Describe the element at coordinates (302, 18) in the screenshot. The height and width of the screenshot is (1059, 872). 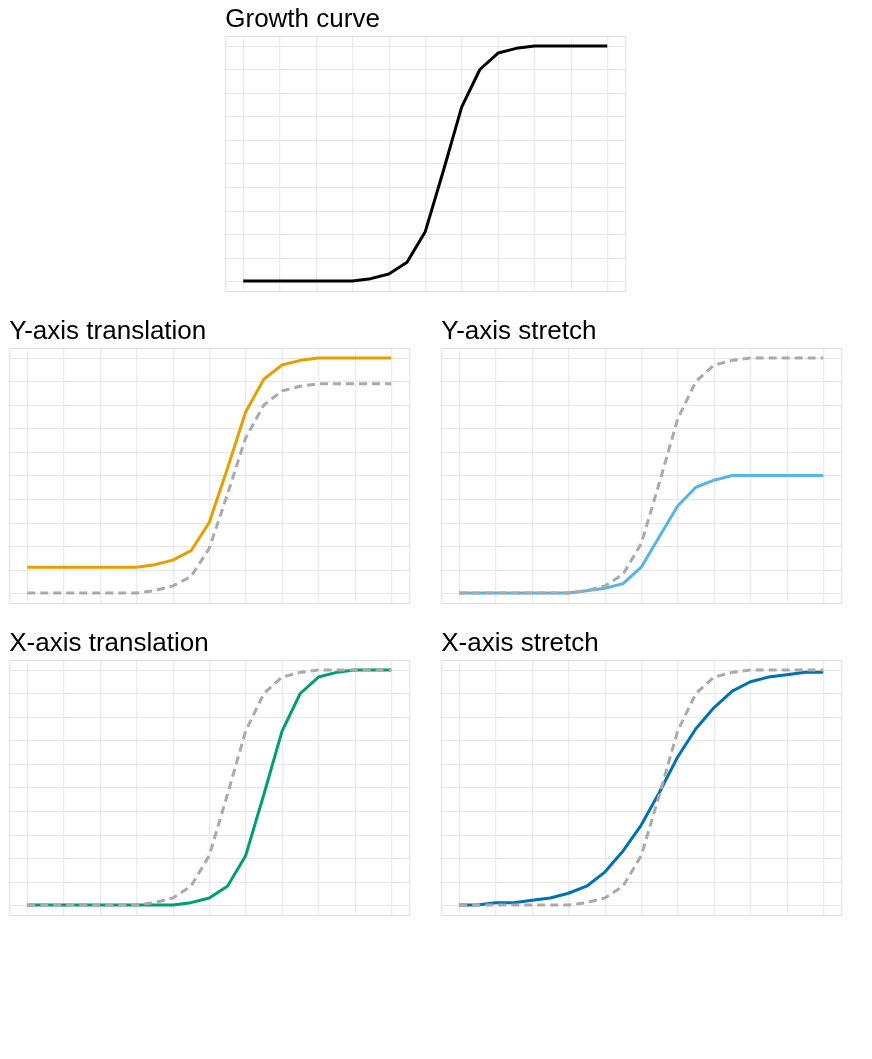
I see `chart-title: Growth curve` at that location.